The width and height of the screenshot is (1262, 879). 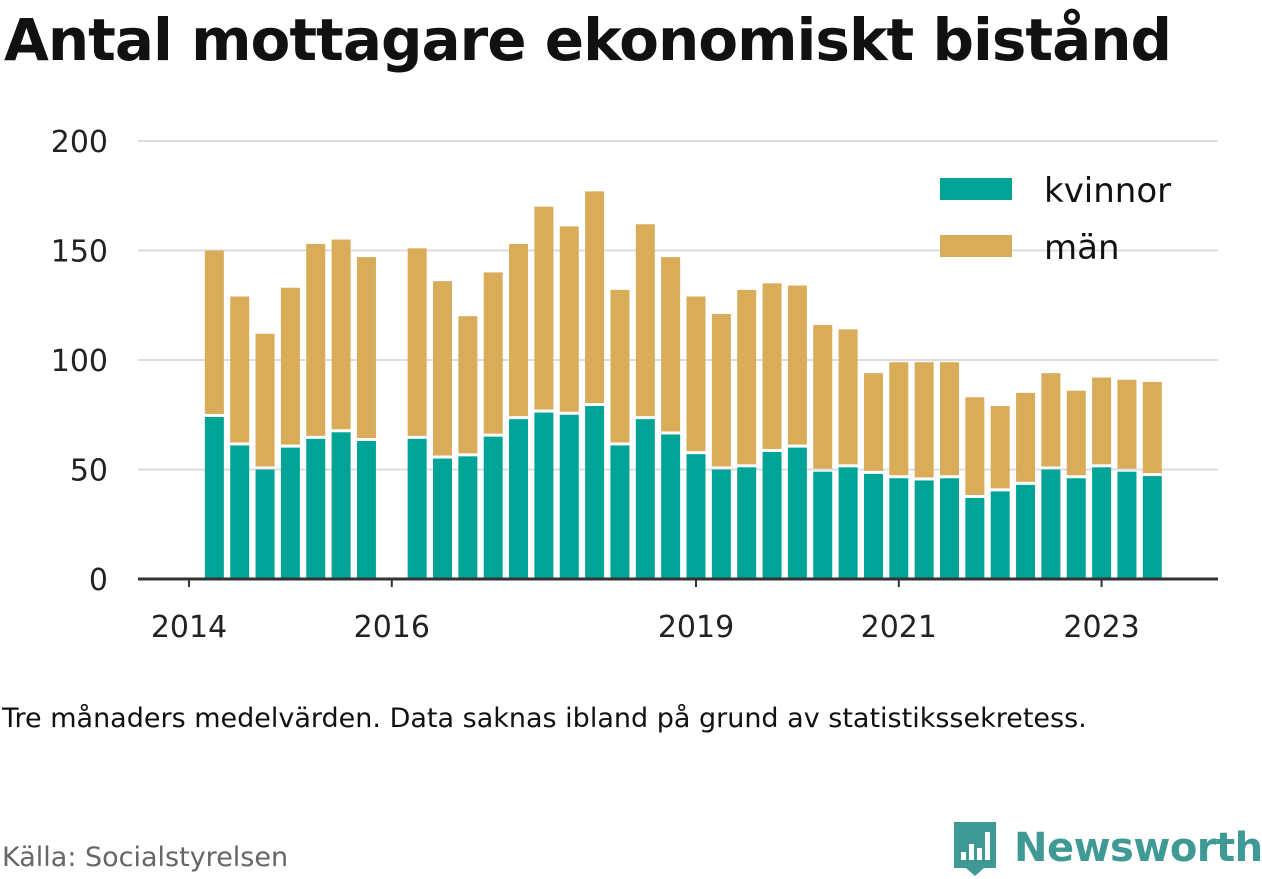 I want to click on x-tick-label: 2023, so click(x=1101, y=627).